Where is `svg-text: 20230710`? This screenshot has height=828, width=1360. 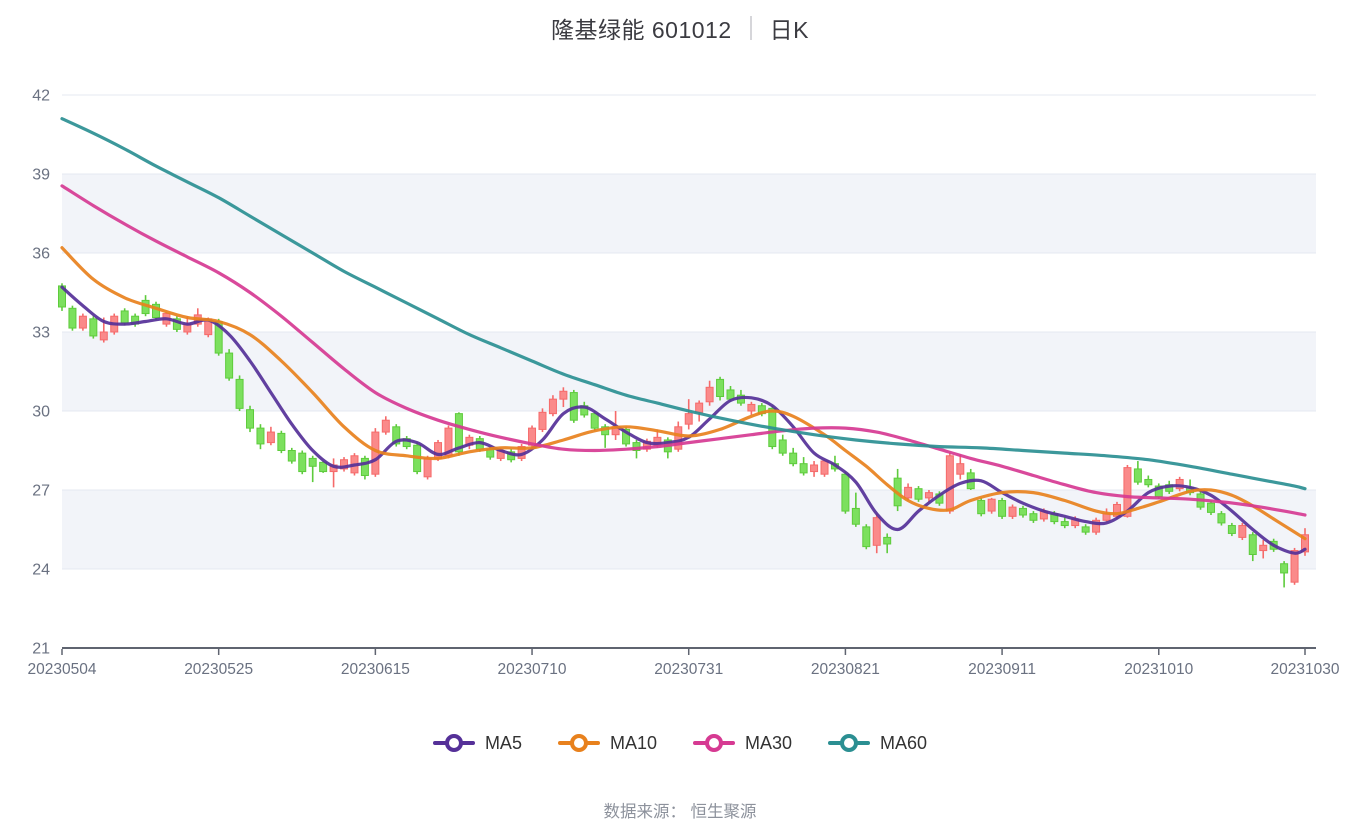
svg-text: 20230710 is located at coordinates (532, 669).